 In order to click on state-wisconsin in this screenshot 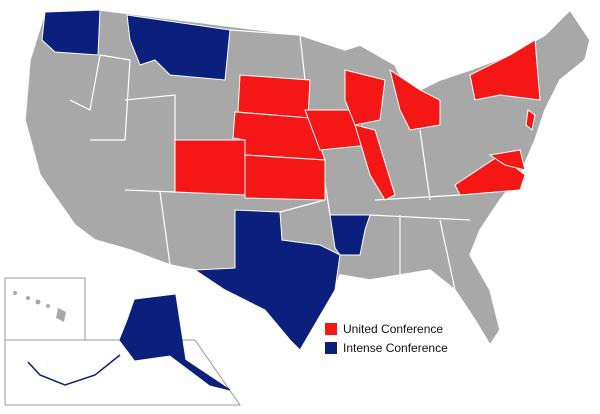, I will do `click(365, 97)`.